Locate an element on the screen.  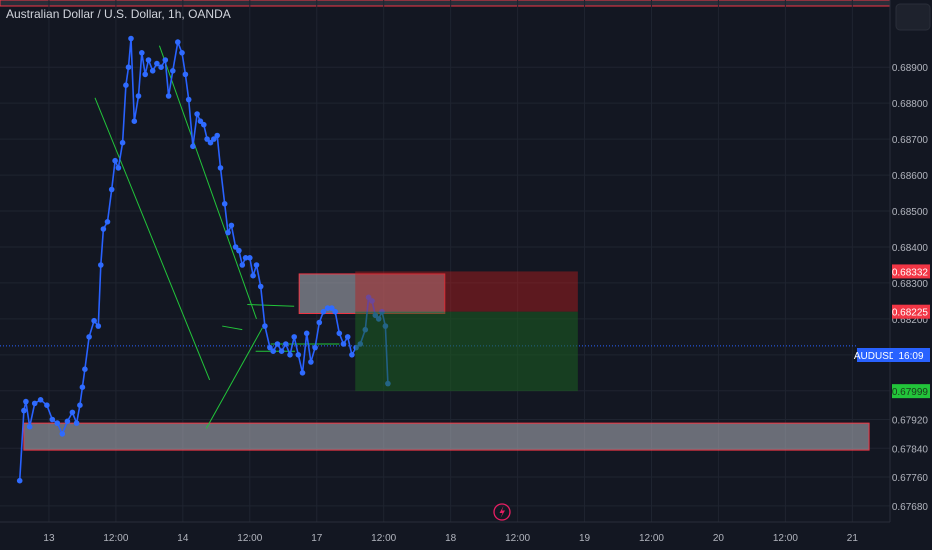
target-price-text: 0.67999 is located at coordinates (910, 392).